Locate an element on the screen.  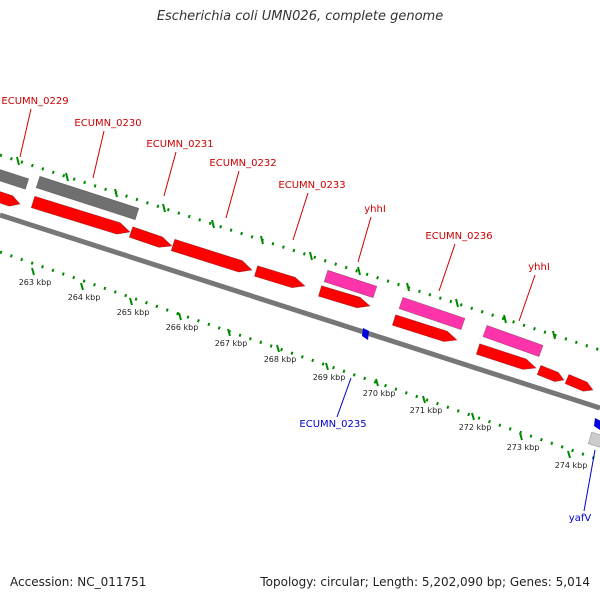
ruler-label: 269 kbp is located at coordinates (329, 377).